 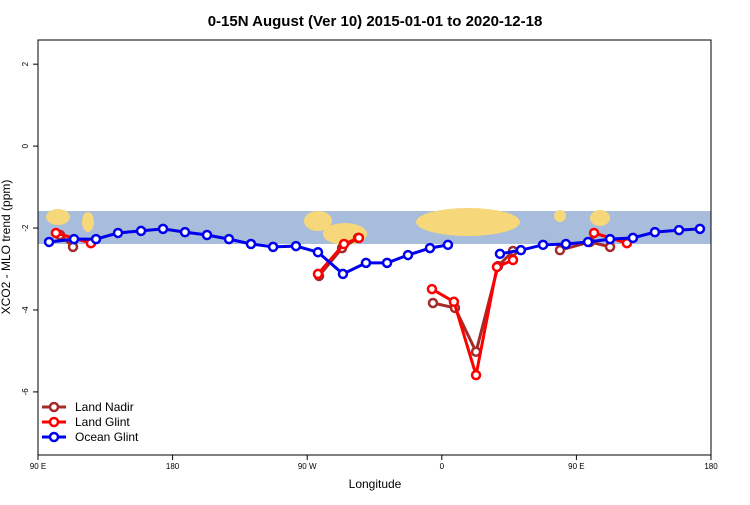 I want to click on y-tick-label: 0, so click(x=25, y=145).